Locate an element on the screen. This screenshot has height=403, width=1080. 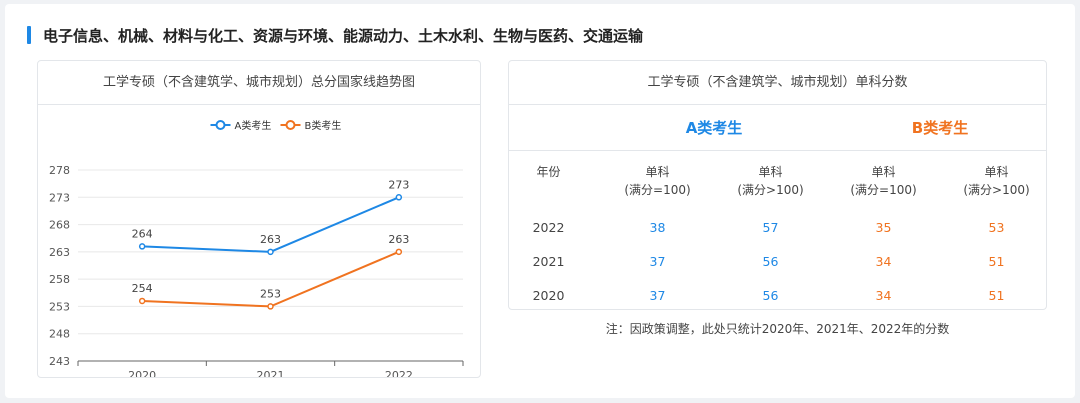
heading-accent-bar is located at coordinates (29, 35).